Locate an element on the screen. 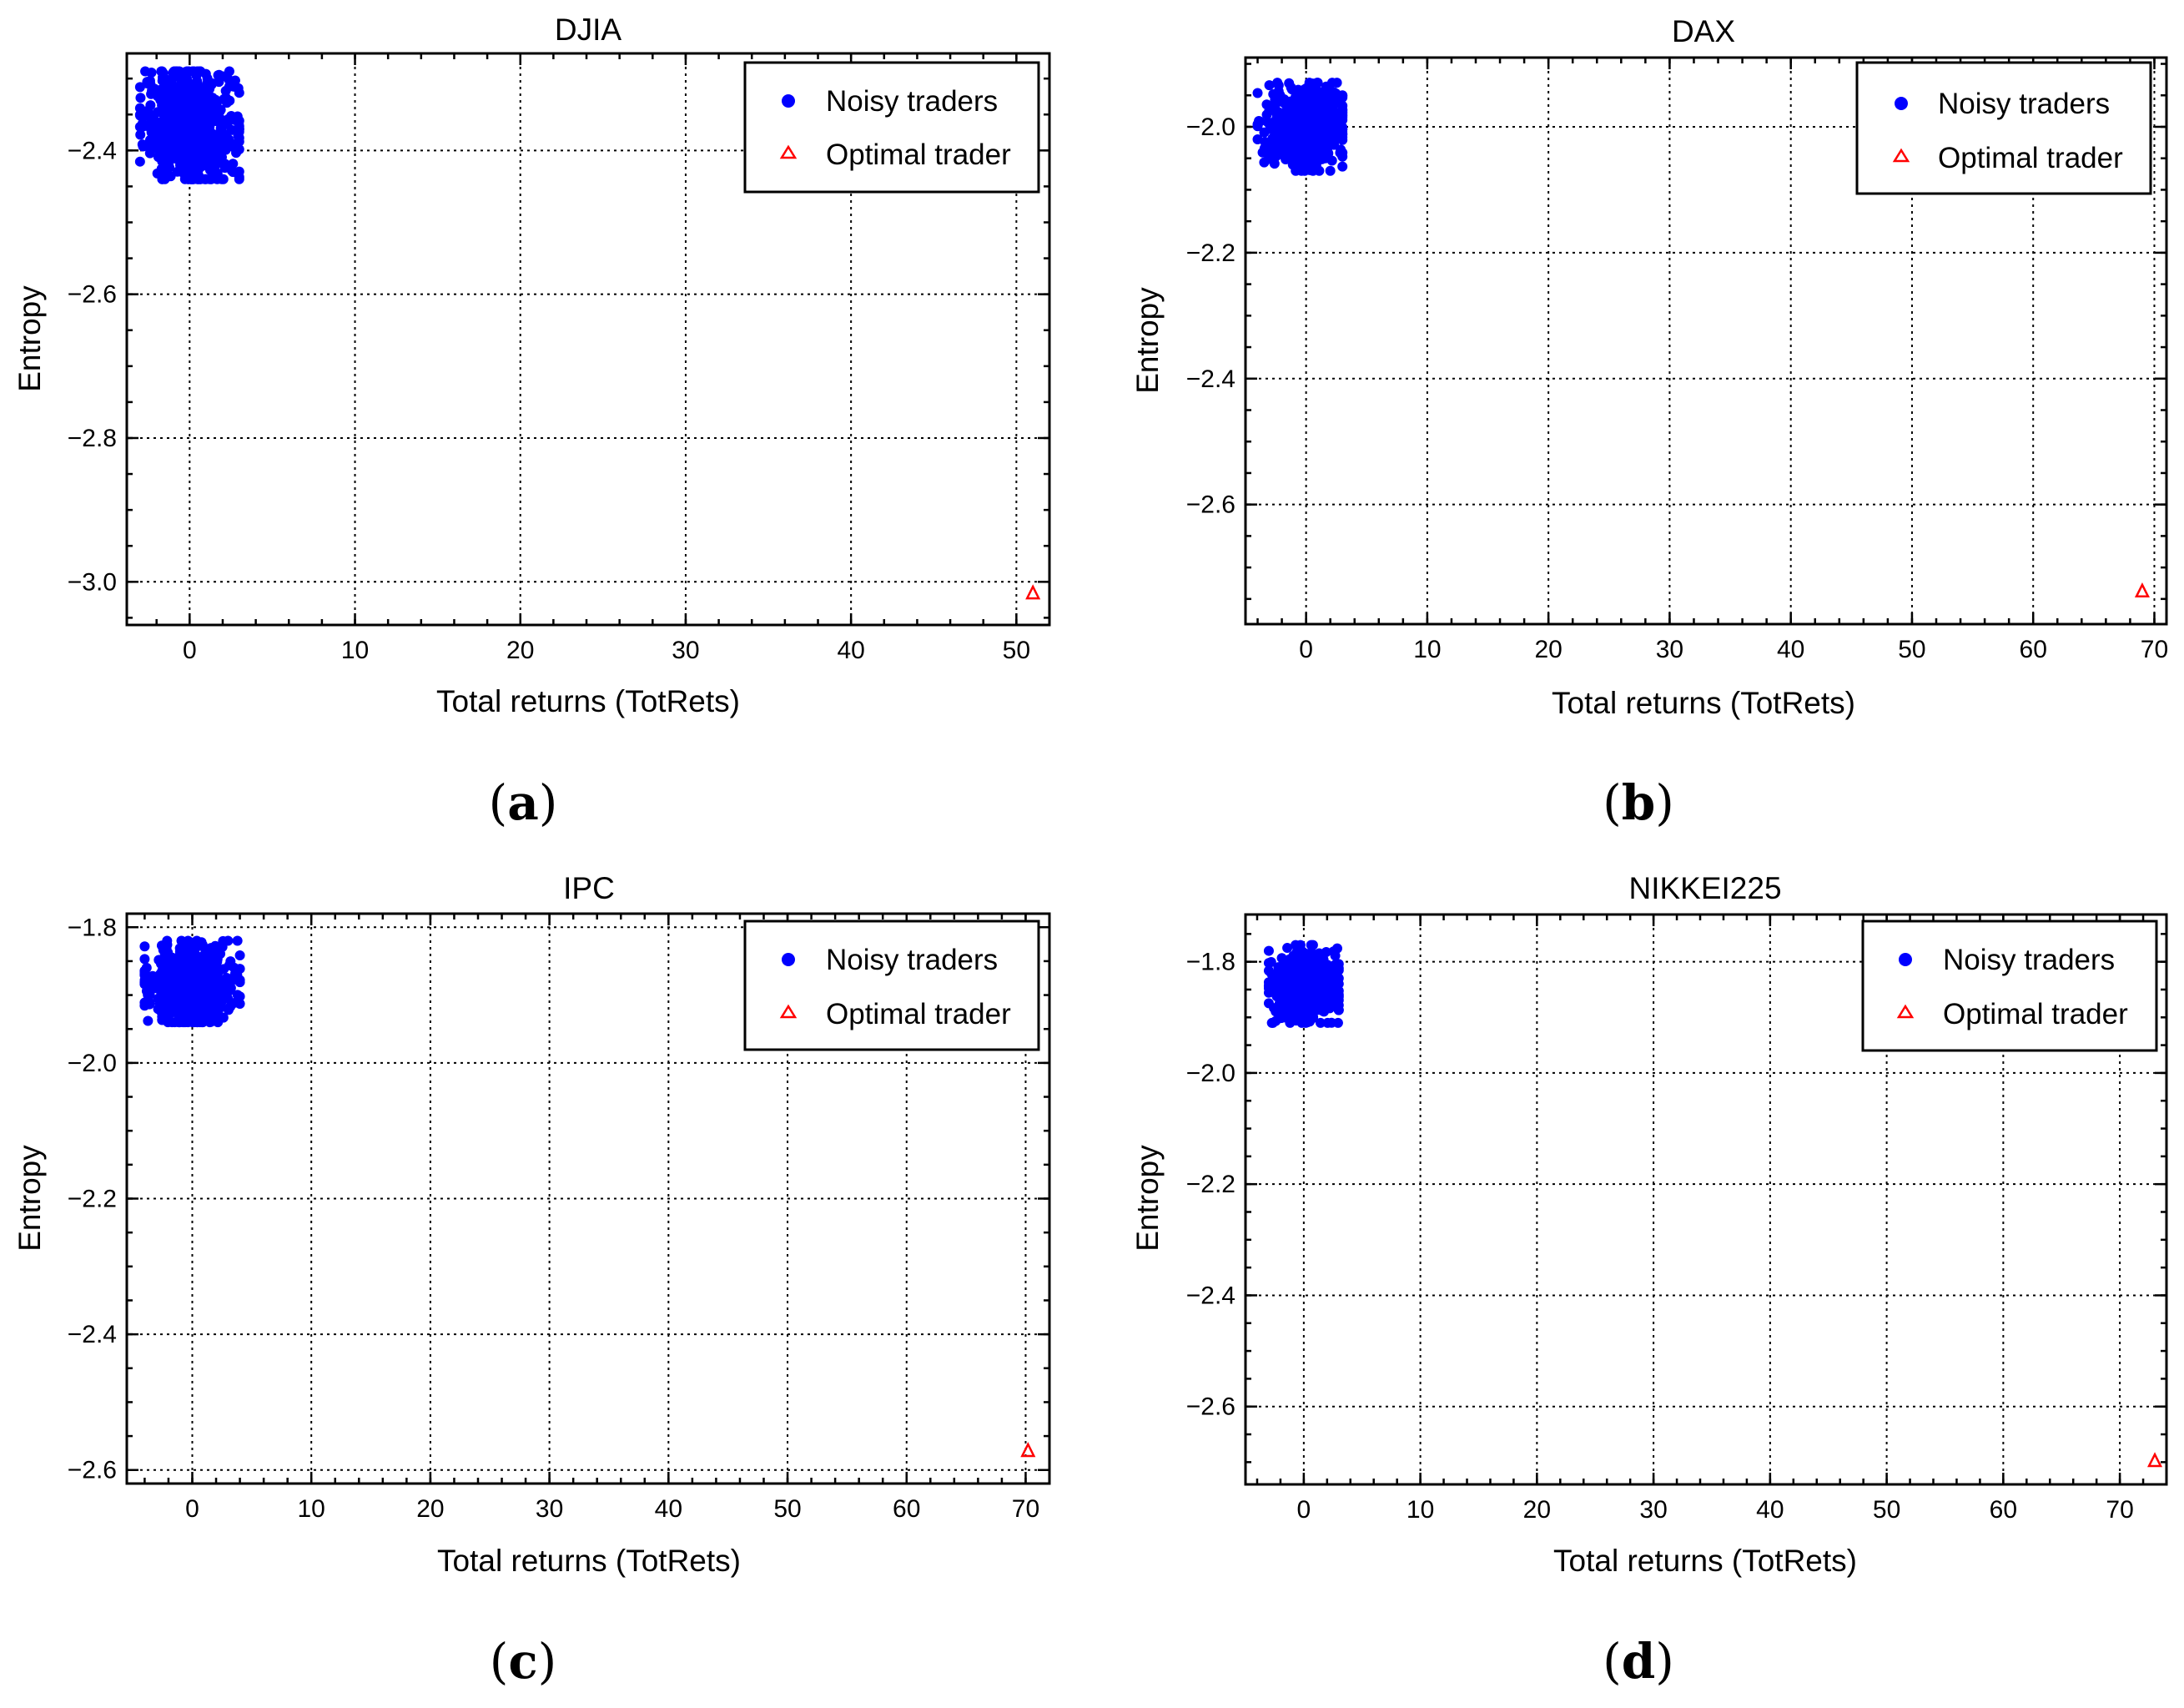 The image size is (2184, 1708). x-tick-label: 70 is located at coordinates (2119, 1510).